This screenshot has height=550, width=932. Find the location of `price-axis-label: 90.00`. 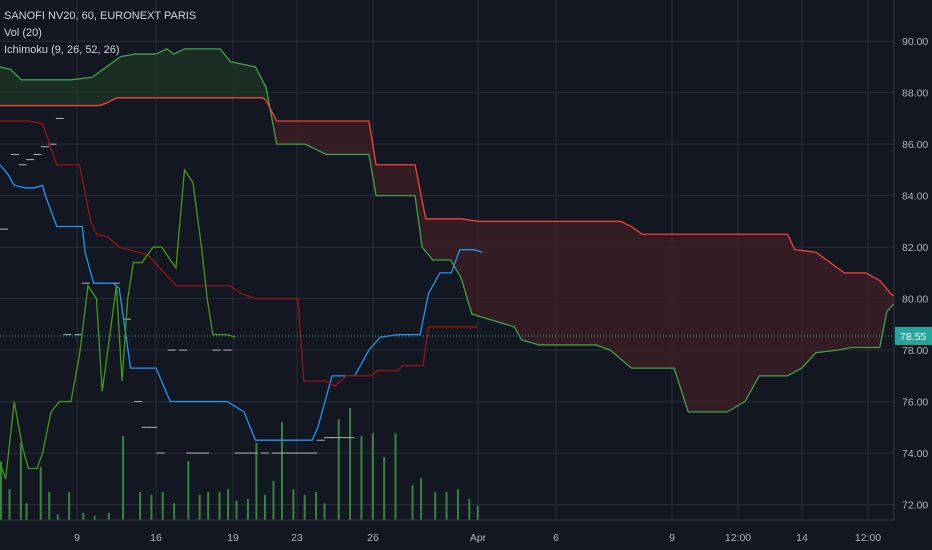

price-axis-label: 90.00 is located at coordinates (915, 42).